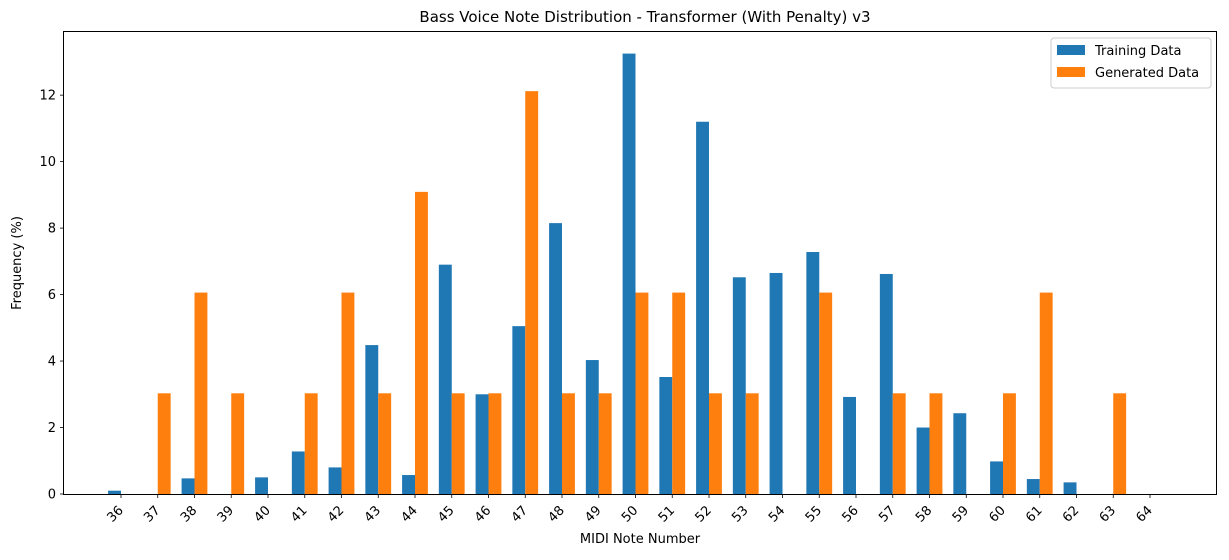 The height and width of the screenshot is (560, 1229). Describe the element at coordinates (851, 514) in the screenshot. I see `x-tick-label: 56` at that location.